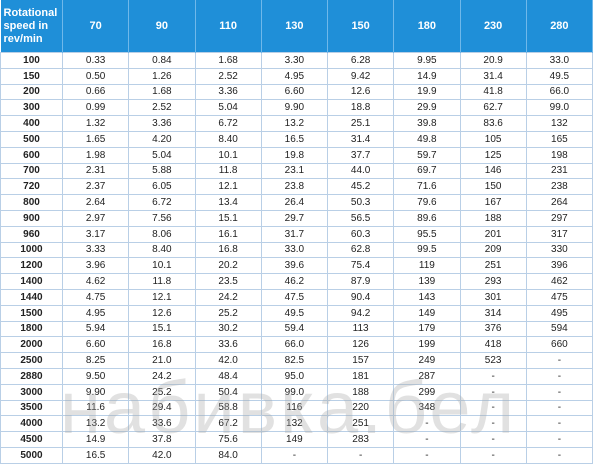 The image size is (593, 471). Describe the element at coordinates (95, 266) in the screenshot. I see `value-cell: 3.96` at that location.